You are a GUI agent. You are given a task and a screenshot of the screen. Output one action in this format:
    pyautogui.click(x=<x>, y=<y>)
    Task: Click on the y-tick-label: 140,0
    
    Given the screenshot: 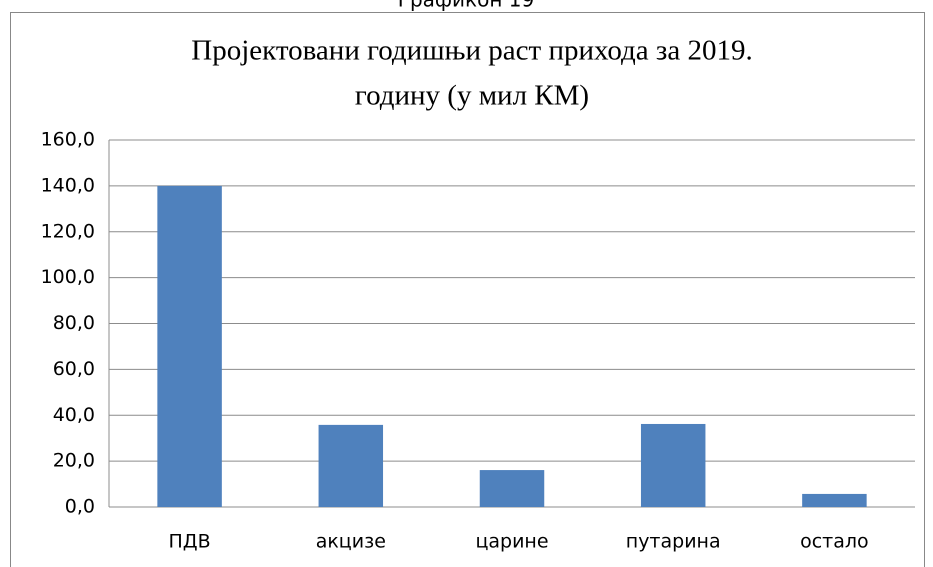 What is the action you would take?
    pyautogui.click(x=68, y=185)
    